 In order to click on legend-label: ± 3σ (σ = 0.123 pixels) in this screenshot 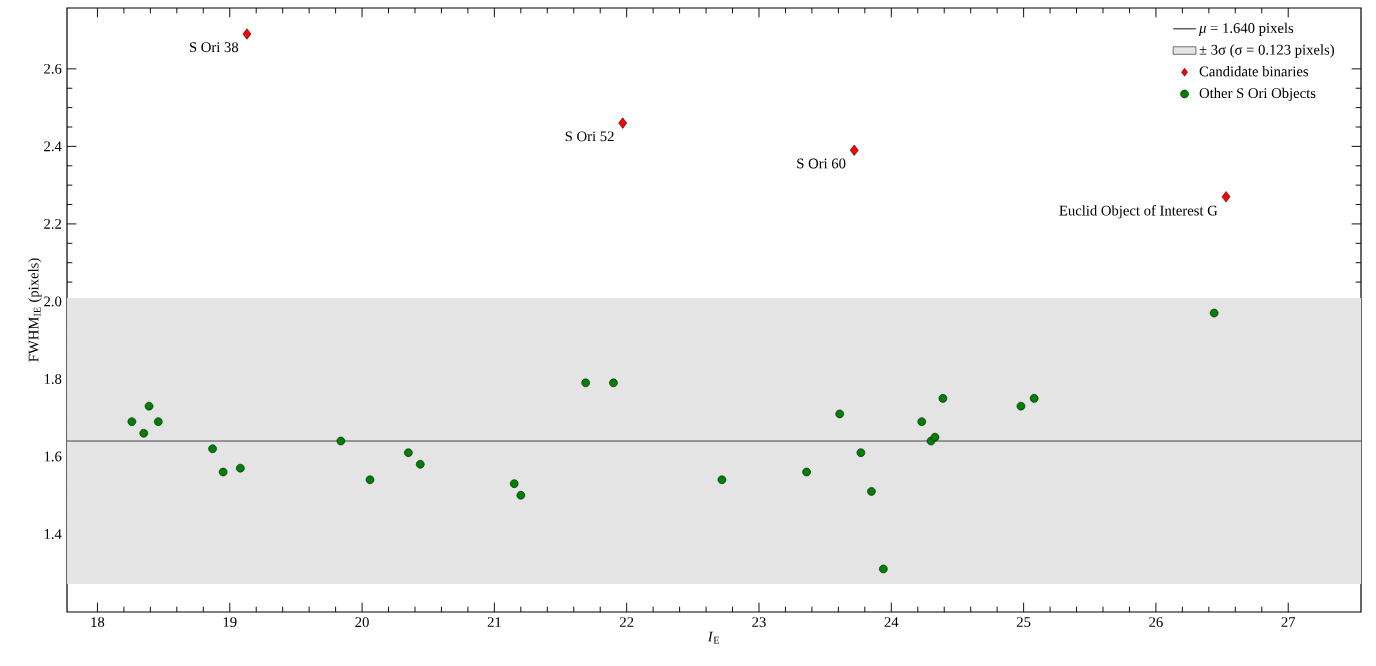, I will do `click(1267, 51)`.